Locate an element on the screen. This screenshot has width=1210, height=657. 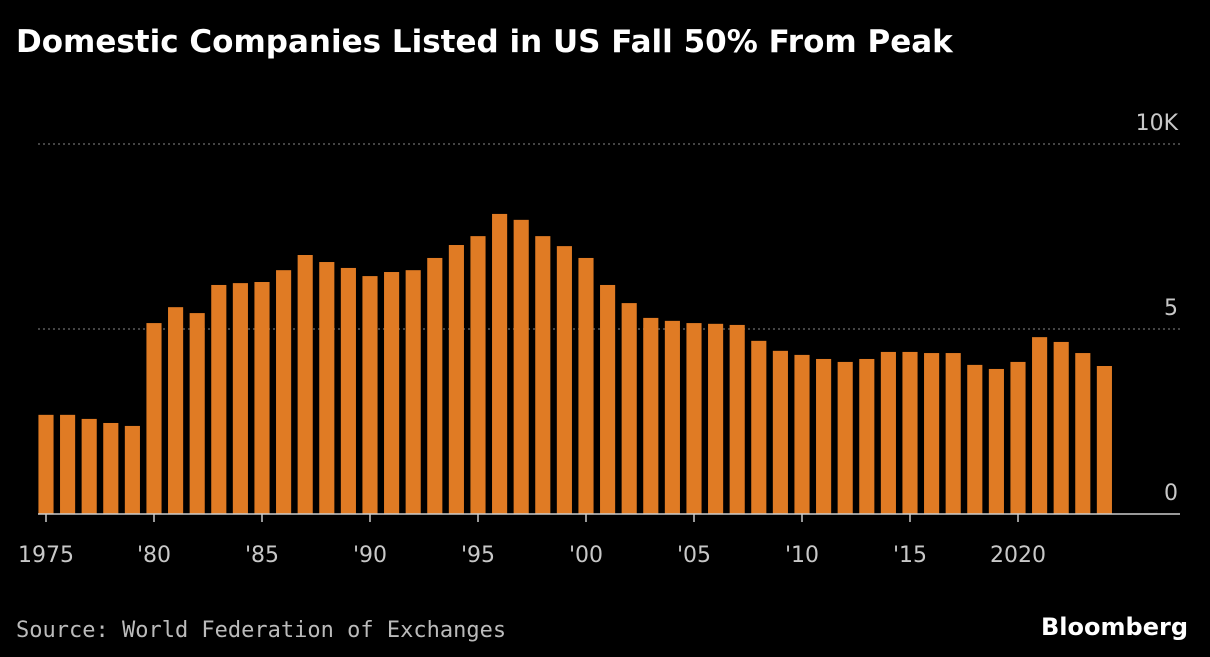
x-tick-label: '80 is located at coordinates (154, 555).